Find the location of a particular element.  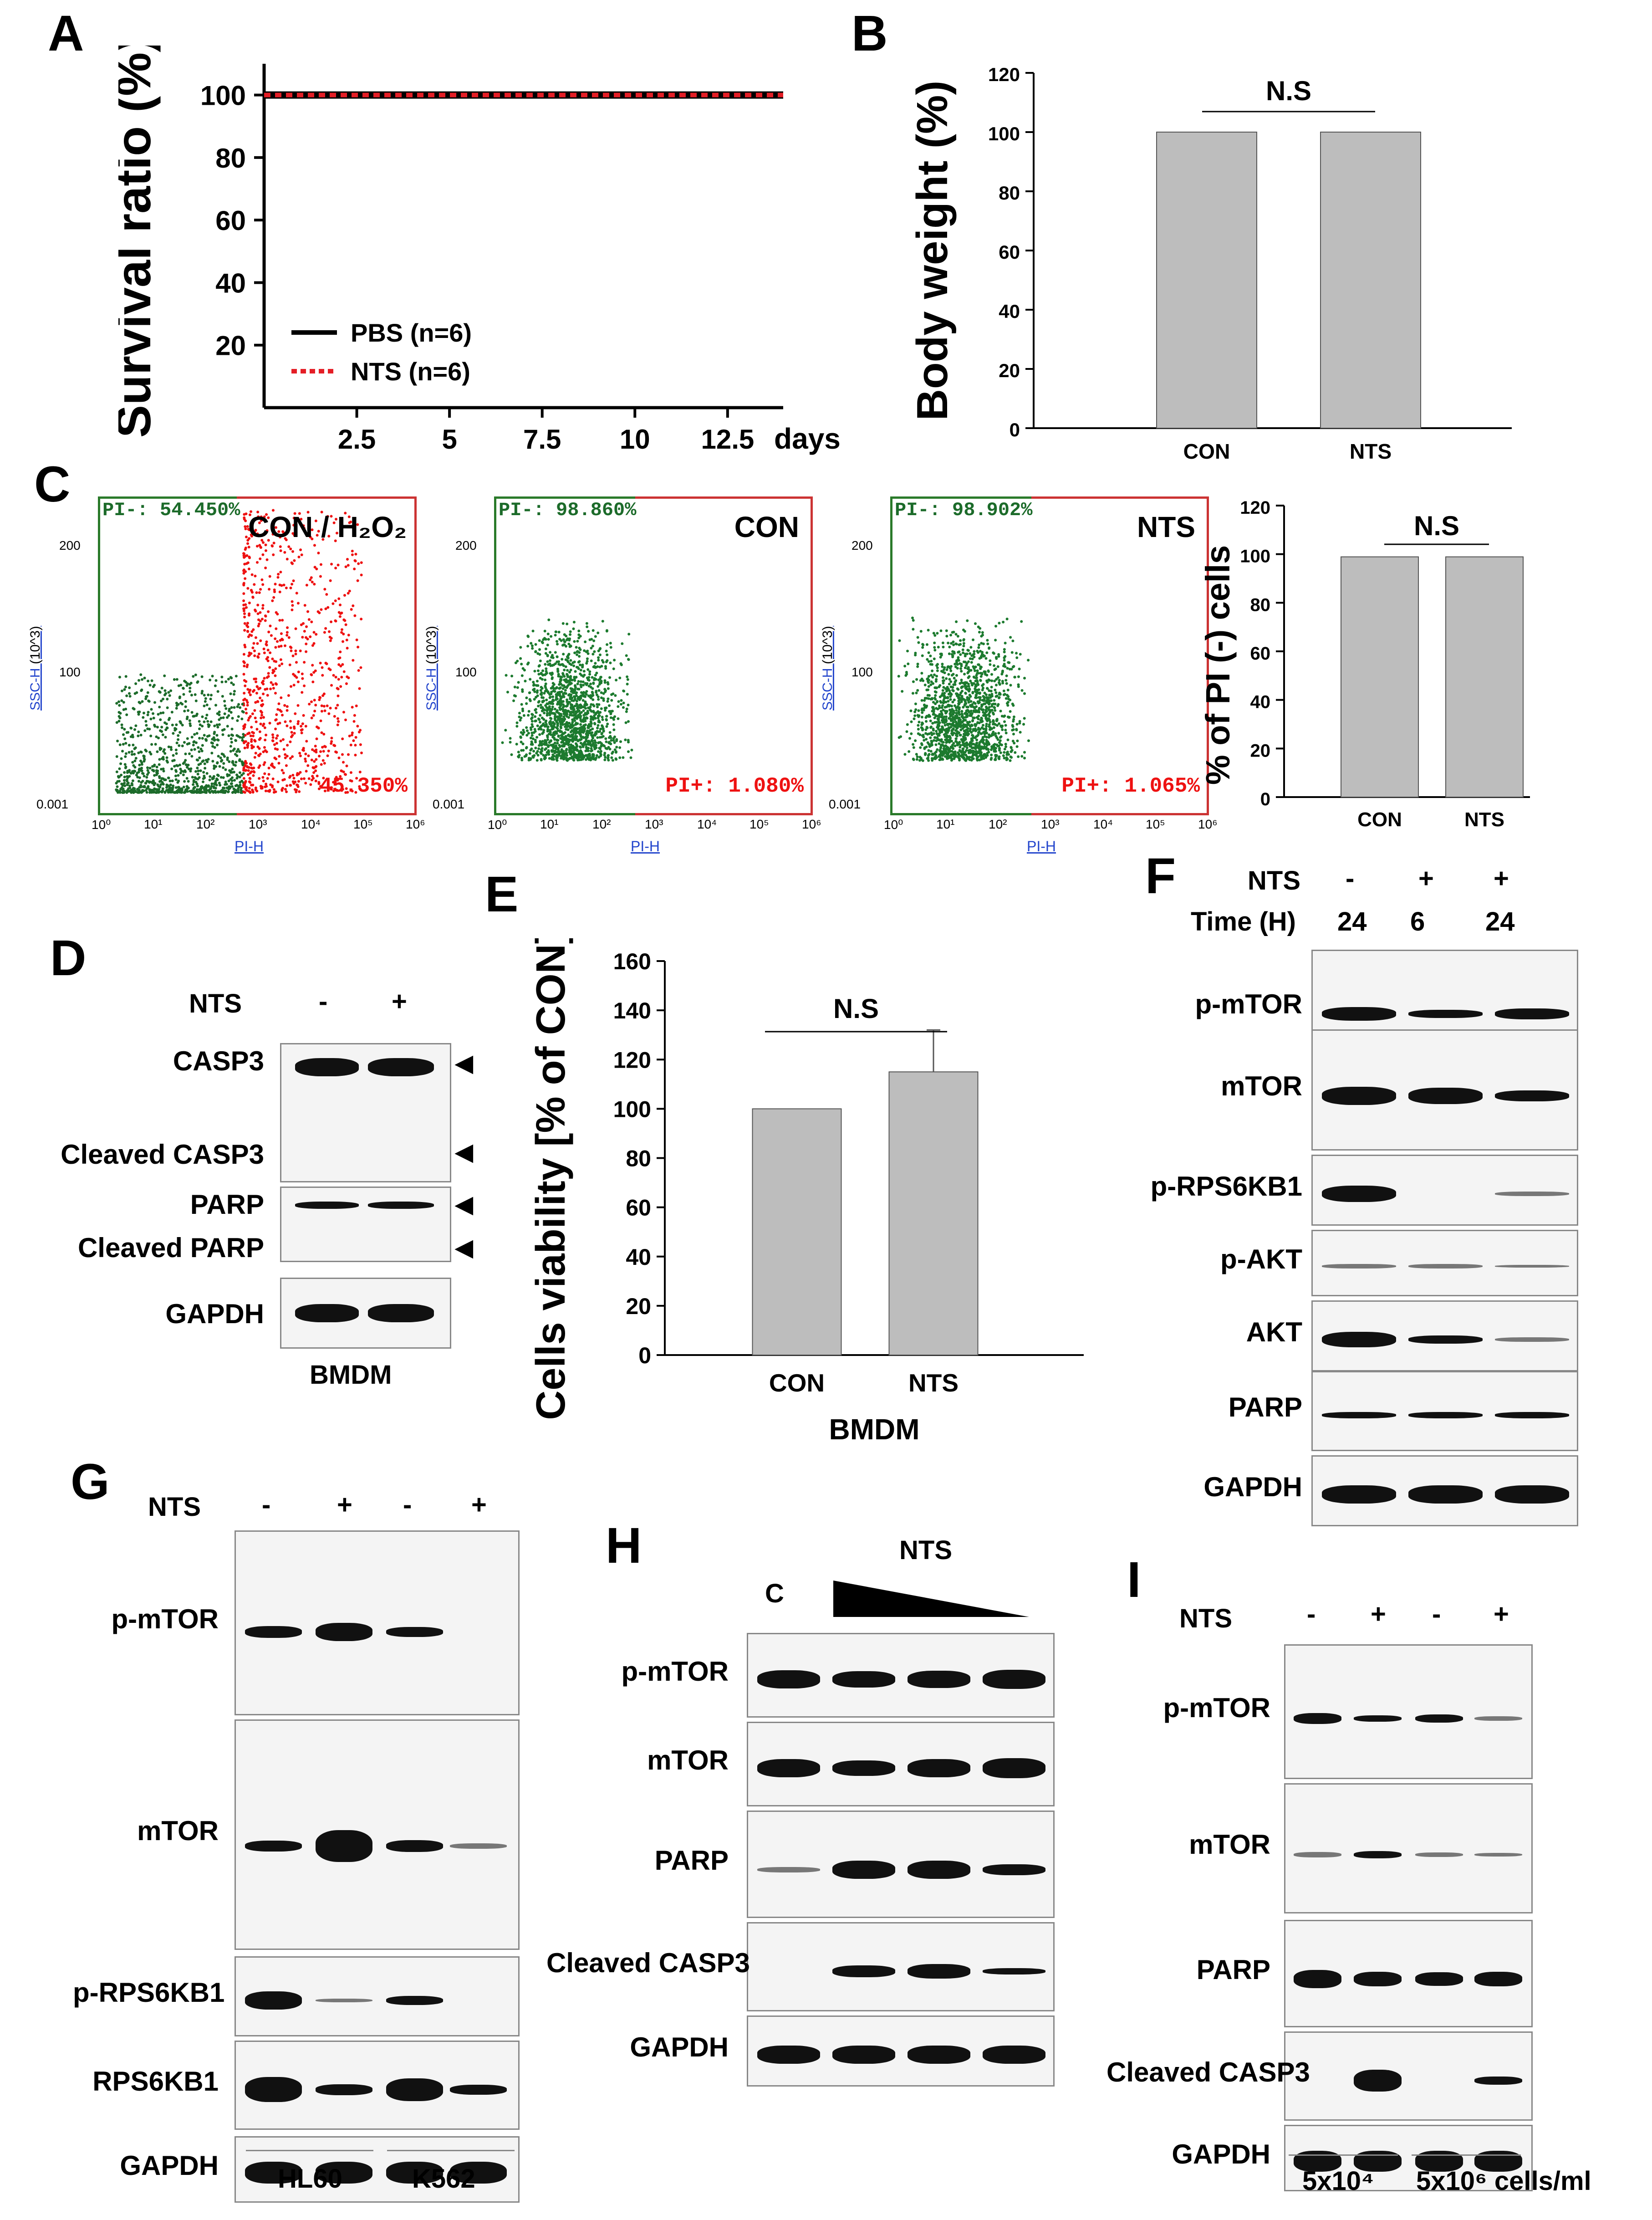

bar-con is located at coordinates (1380, 677).